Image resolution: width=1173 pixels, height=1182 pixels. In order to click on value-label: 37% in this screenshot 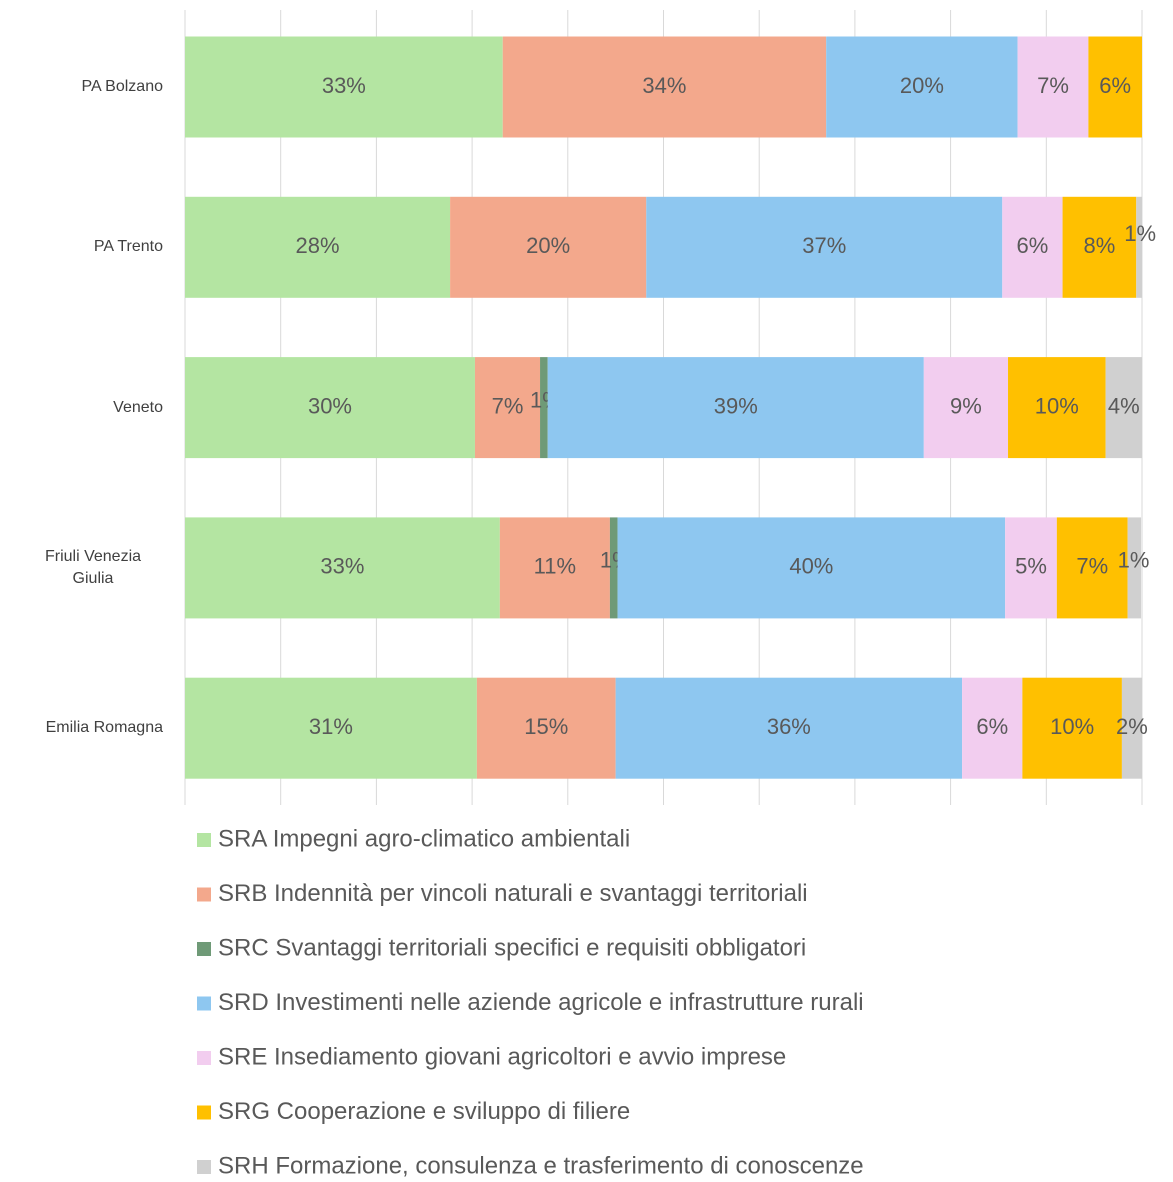, I will do `click(824, 245)`.